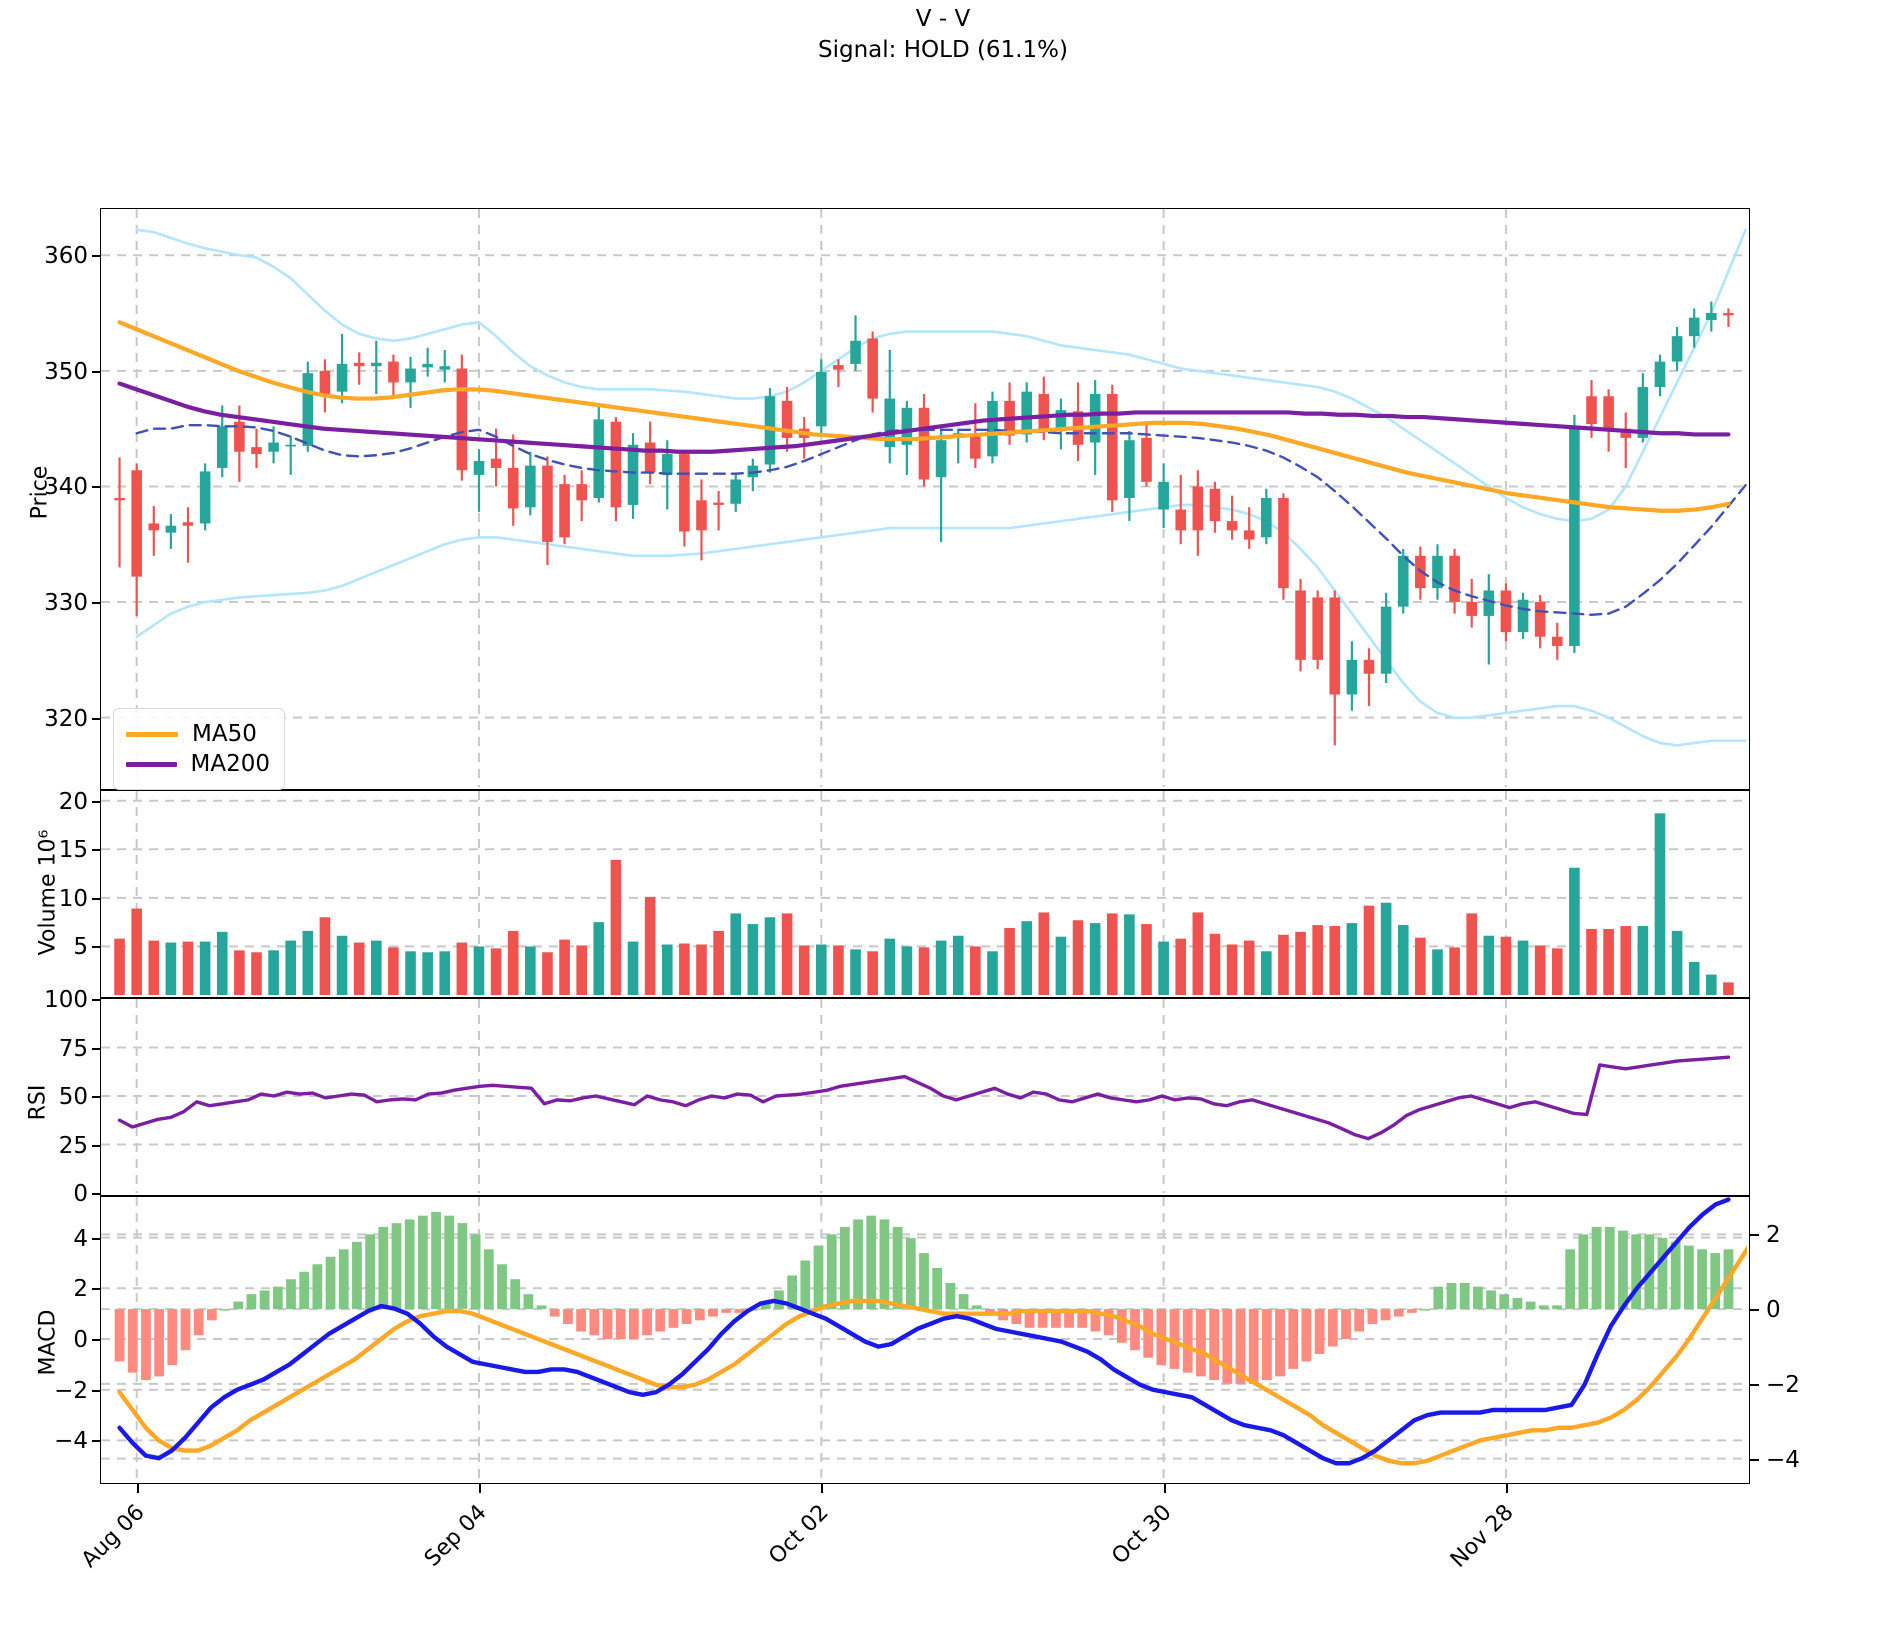 Image resolution: width=1886 pixels, height=1631 pixels. I want to click on rsi-y-tick-label: 0, so click(80, 1194).